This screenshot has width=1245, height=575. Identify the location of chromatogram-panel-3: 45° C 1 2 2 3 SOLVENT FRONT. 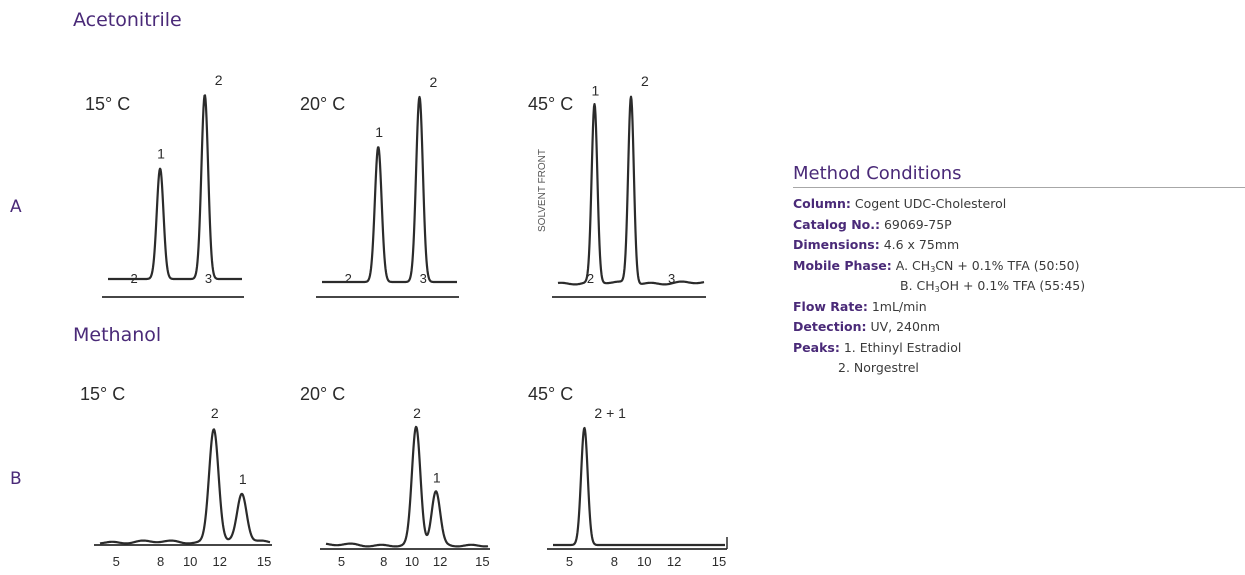
(617, 185).